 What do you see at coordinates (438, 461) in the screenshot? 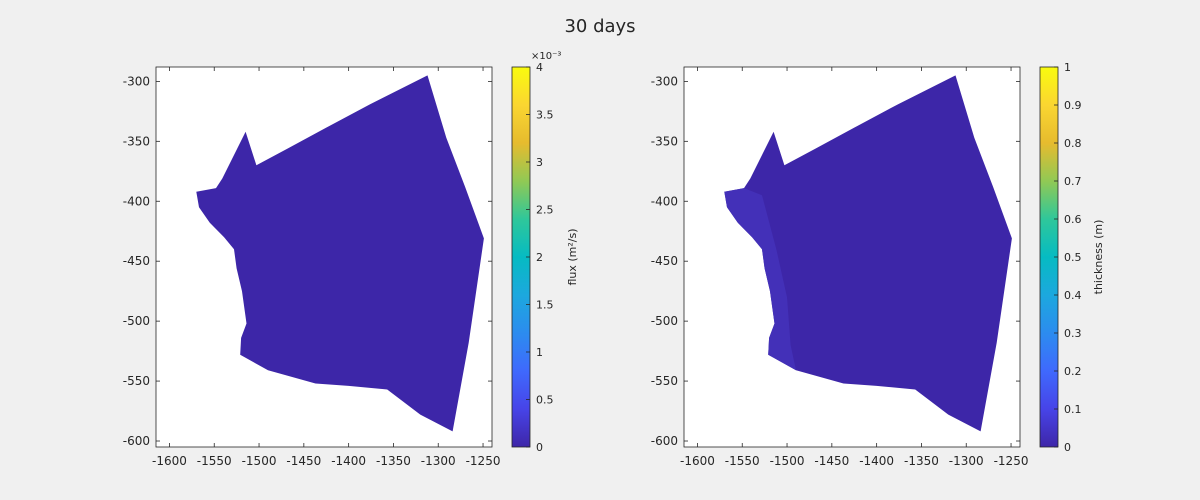
I see `left-x-tick-label: -1300` at bounding box center [438, 461].